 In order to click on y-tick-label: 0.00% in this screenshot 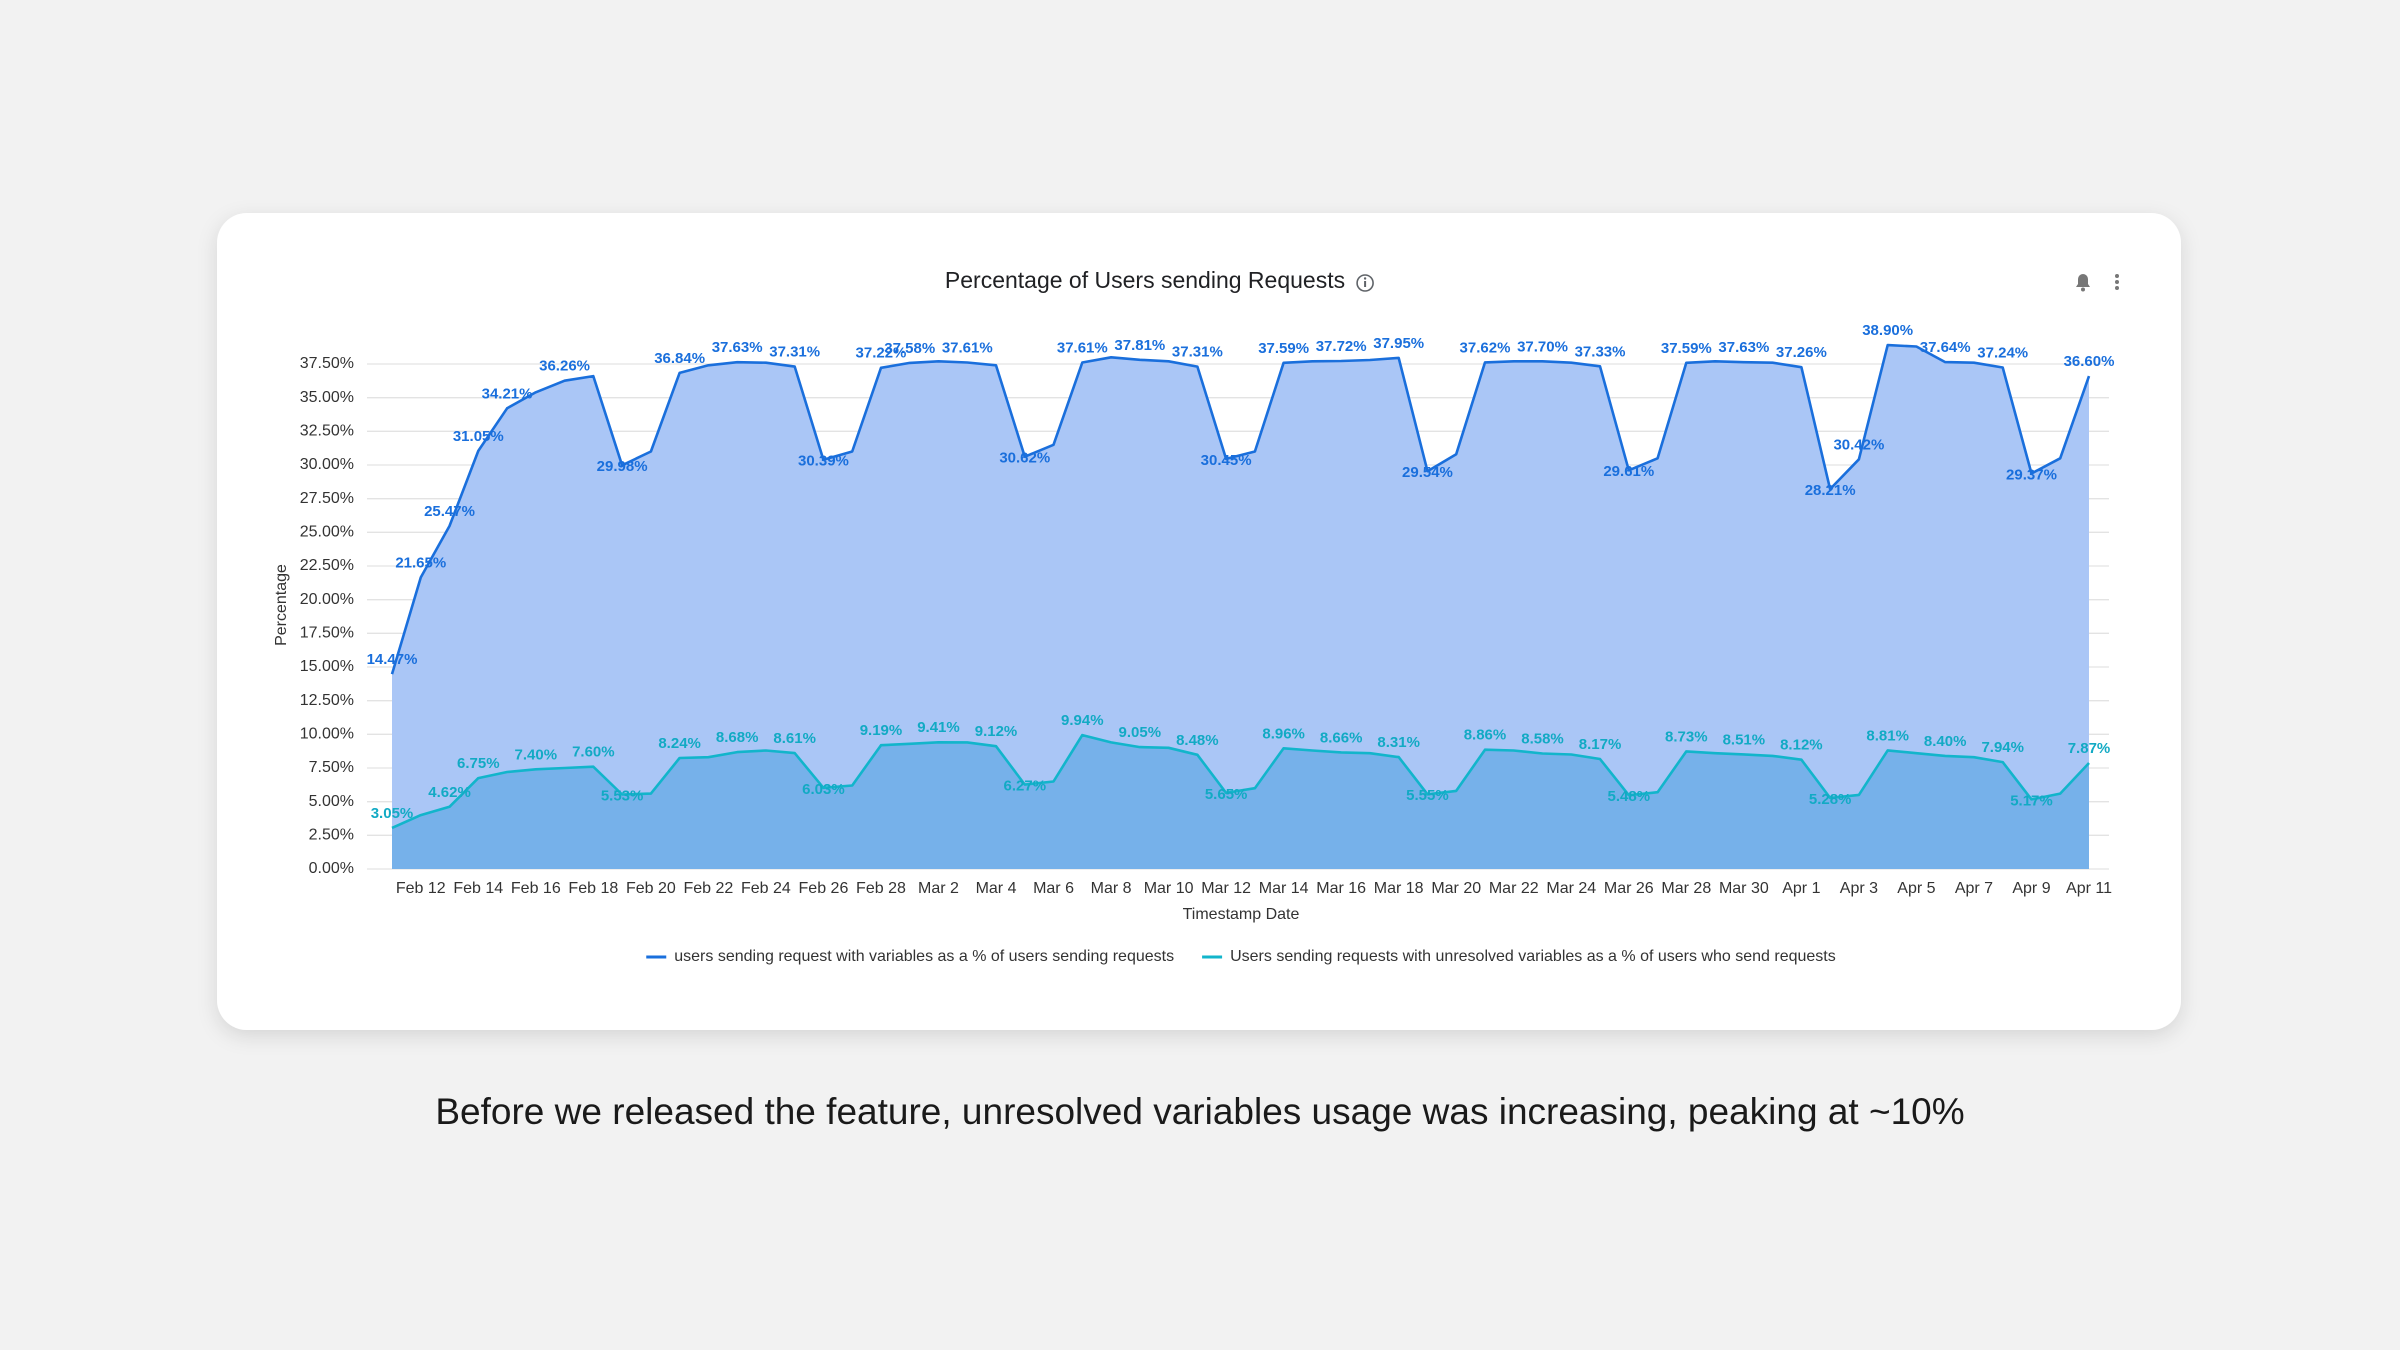, I will do `click(331, 868)`.